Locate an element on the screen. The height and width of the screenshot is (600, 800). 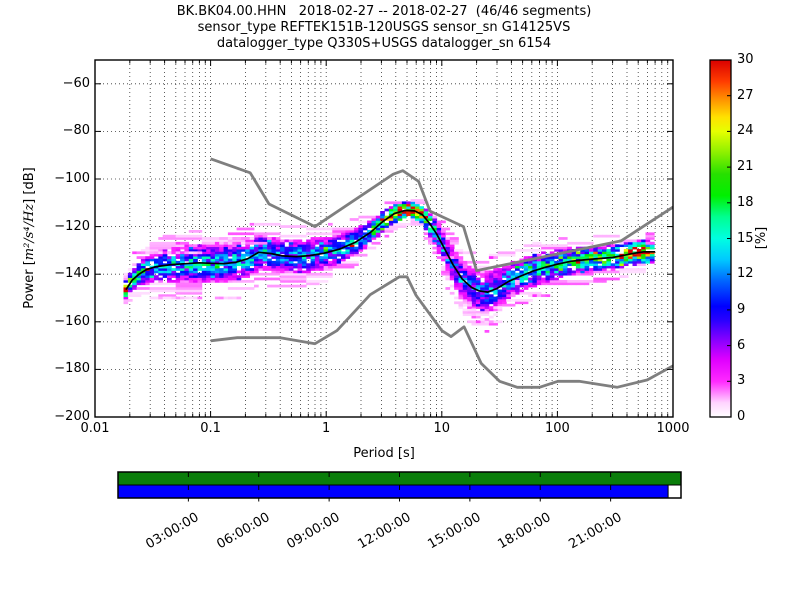
x-axis-label: Period [s] is located at coordinates (384, 453).